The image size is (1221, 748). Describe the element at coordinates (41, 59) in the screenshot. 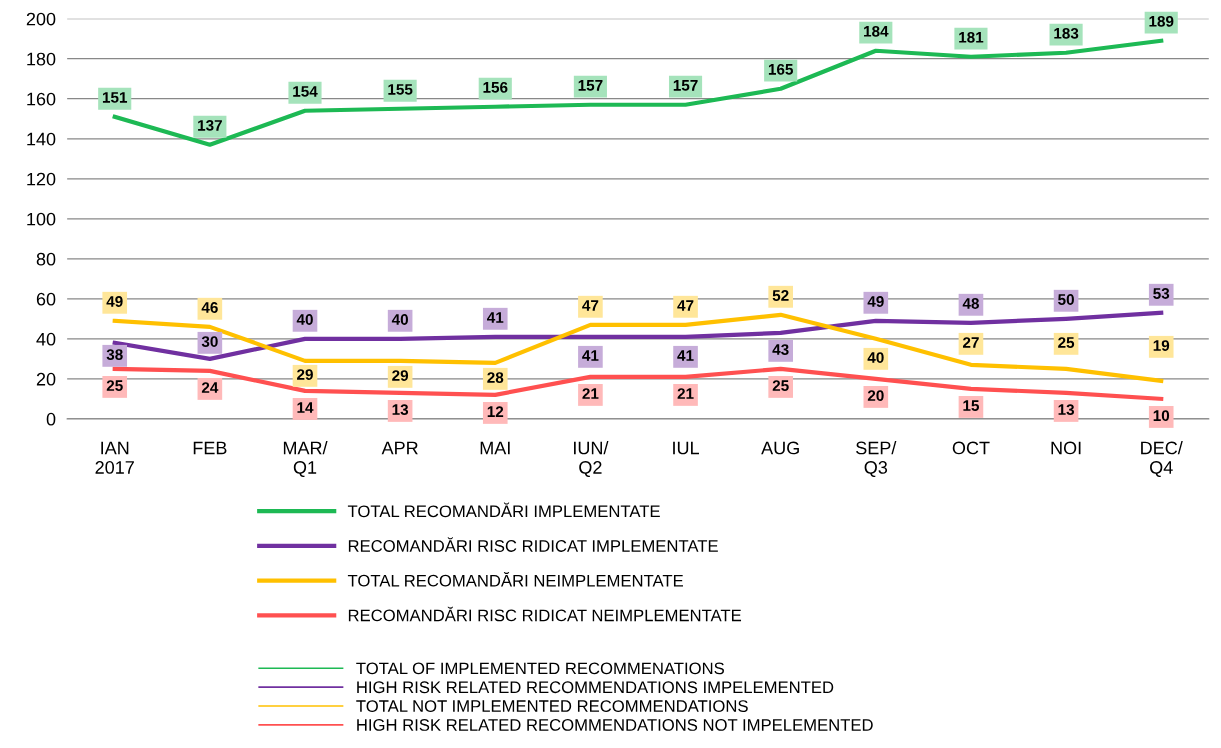

I see `y-tick-label: 180` at that location.